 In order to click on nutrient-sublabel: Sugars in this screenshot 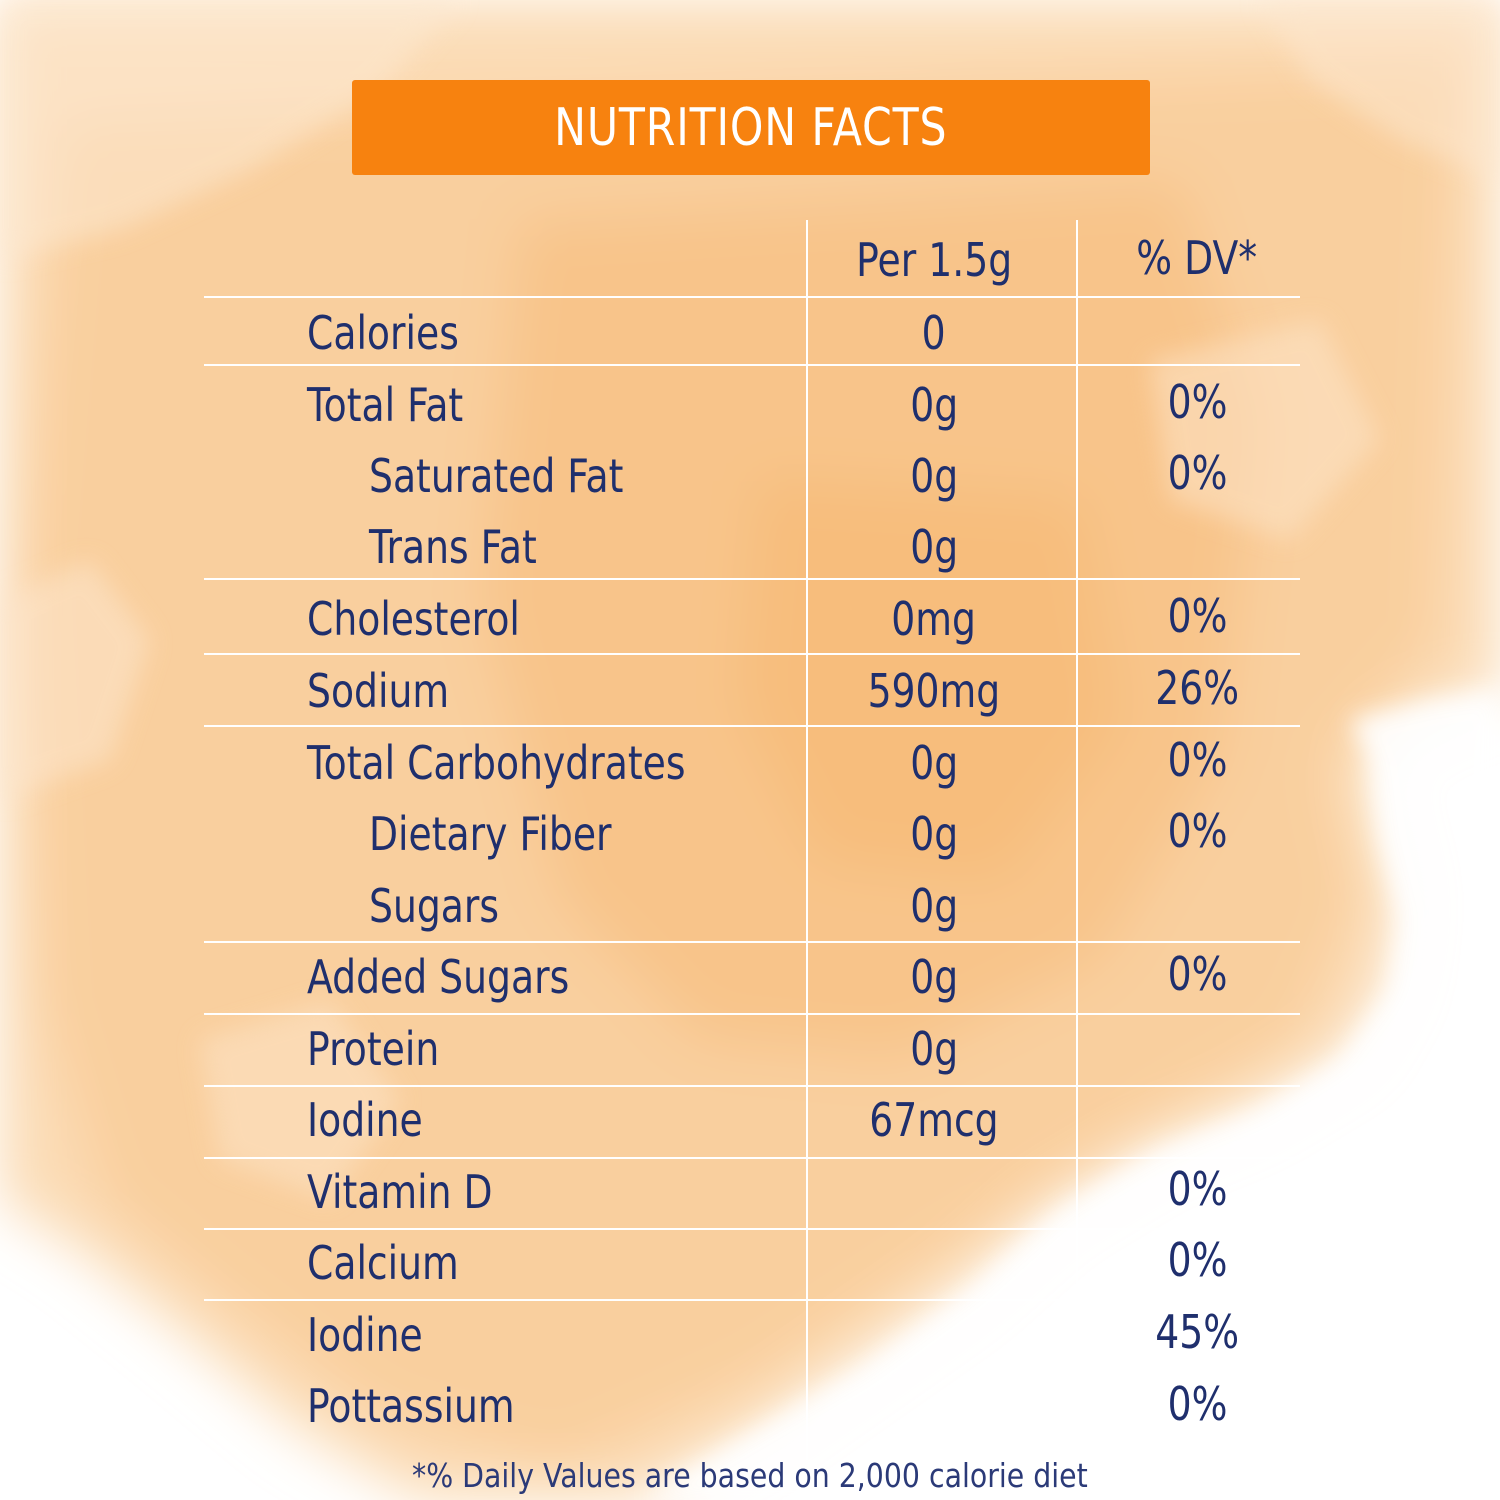, I will do `click(434, 906)`.